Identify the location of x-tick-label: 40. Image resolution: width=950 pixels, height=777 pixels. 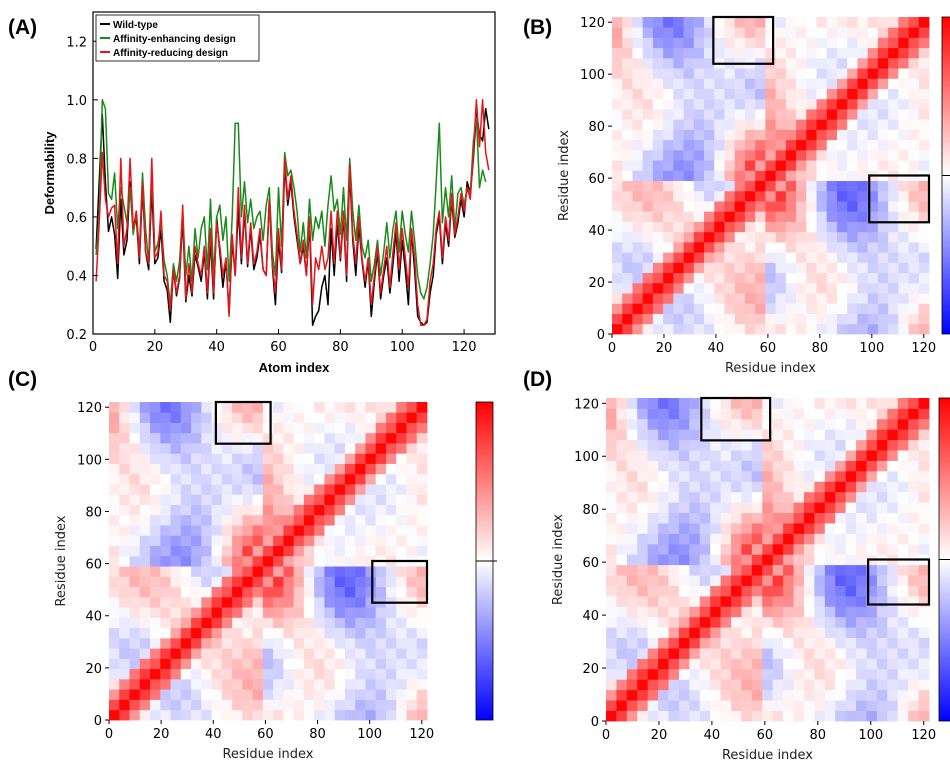
(216, 347).